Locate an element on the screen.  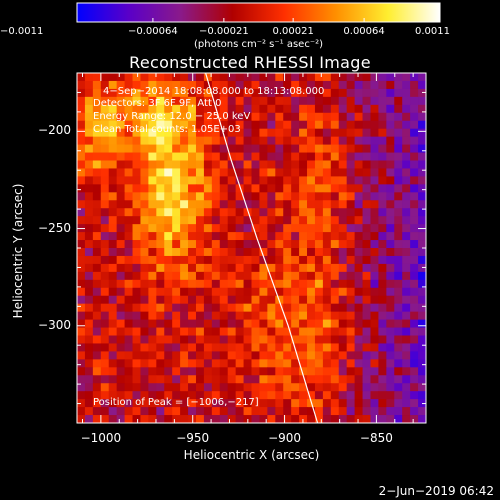
x-axis-label: Heliocentric X (arcsec) is located at coordinates (251, 455).